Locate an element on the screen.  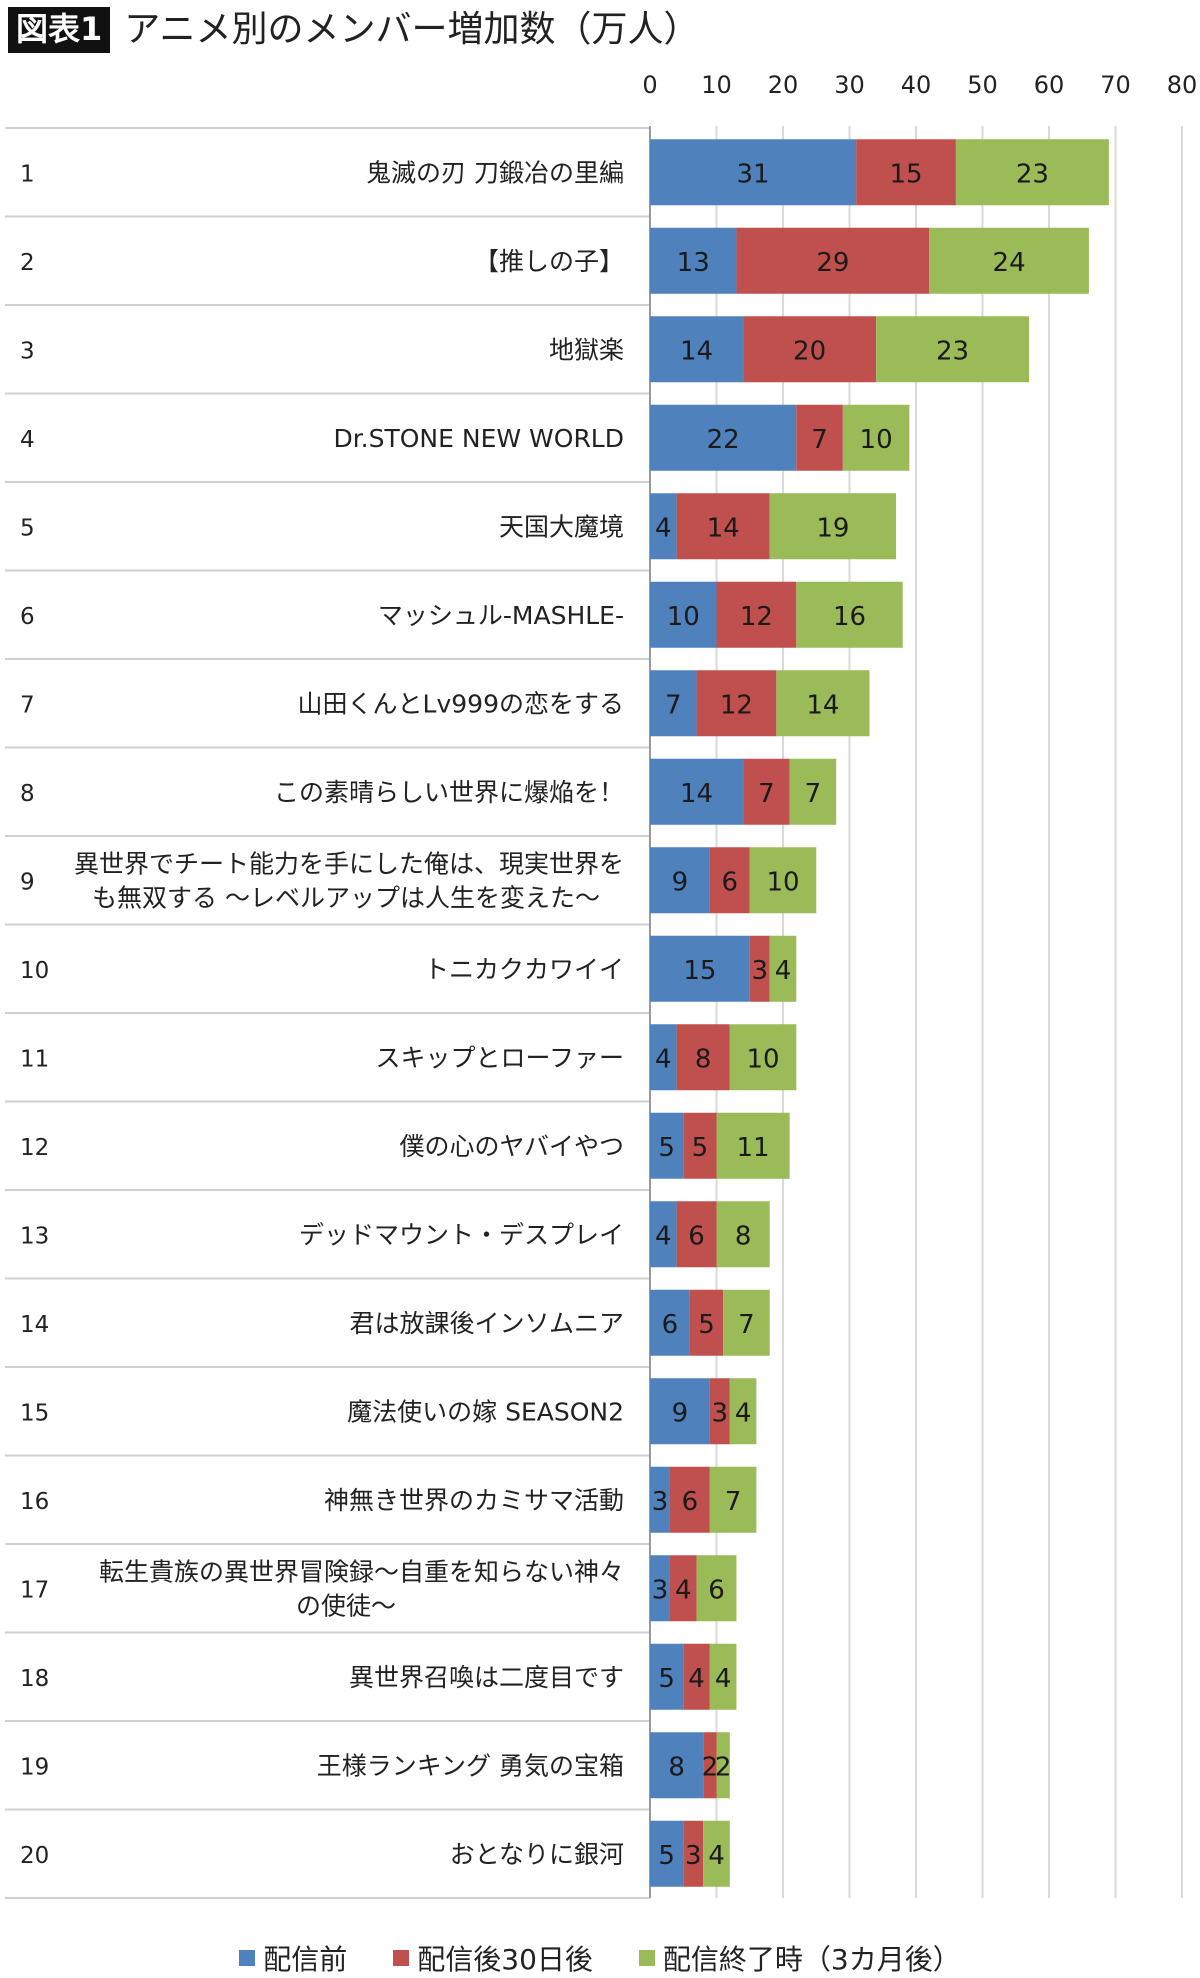
category-label: スキップとローファー is located at coordinates (499, 1057).